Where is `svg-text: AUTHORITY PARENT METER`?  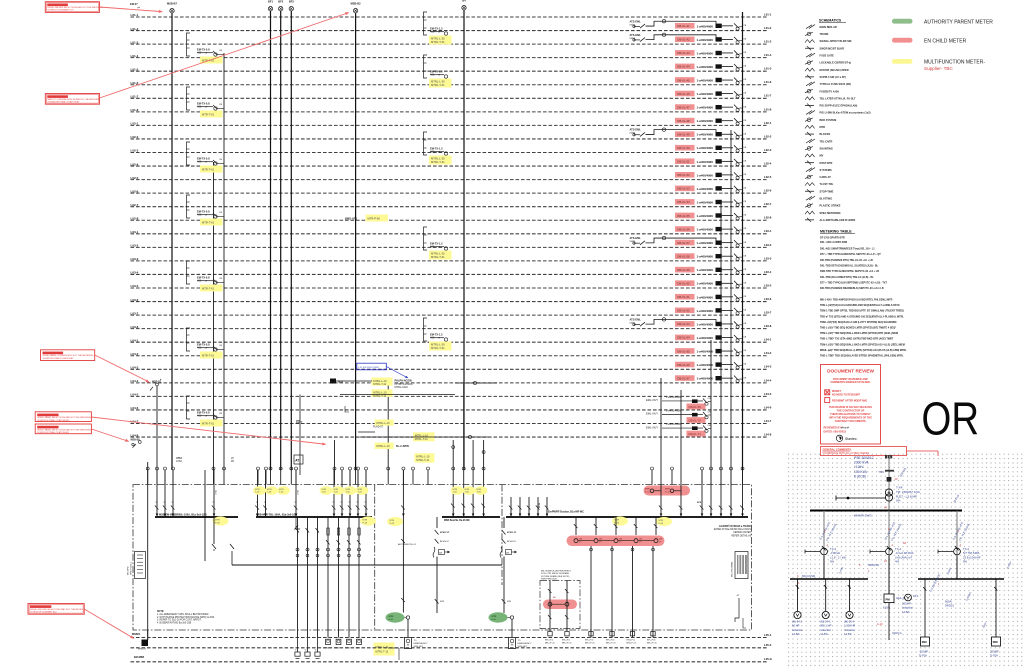 svg-text: AUTHORITY PARENT METER is located at coordinates (958, 22).